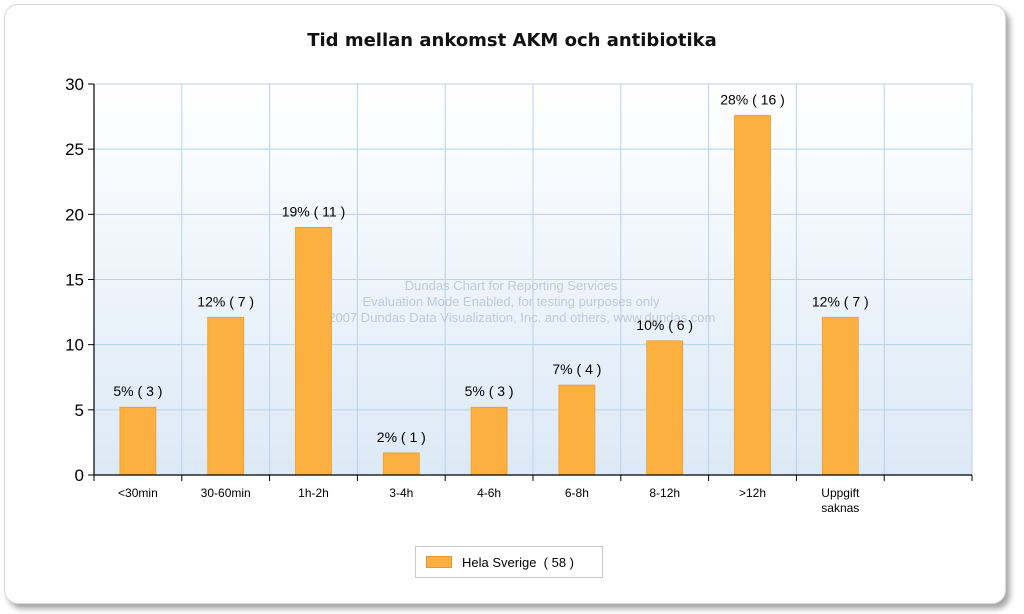 Image resolution: width=1024 pixels, height=614 pixels. Describe the element at coordinates (74, 345) in the screenshot. I see `y-tick-label: 10` at that location.